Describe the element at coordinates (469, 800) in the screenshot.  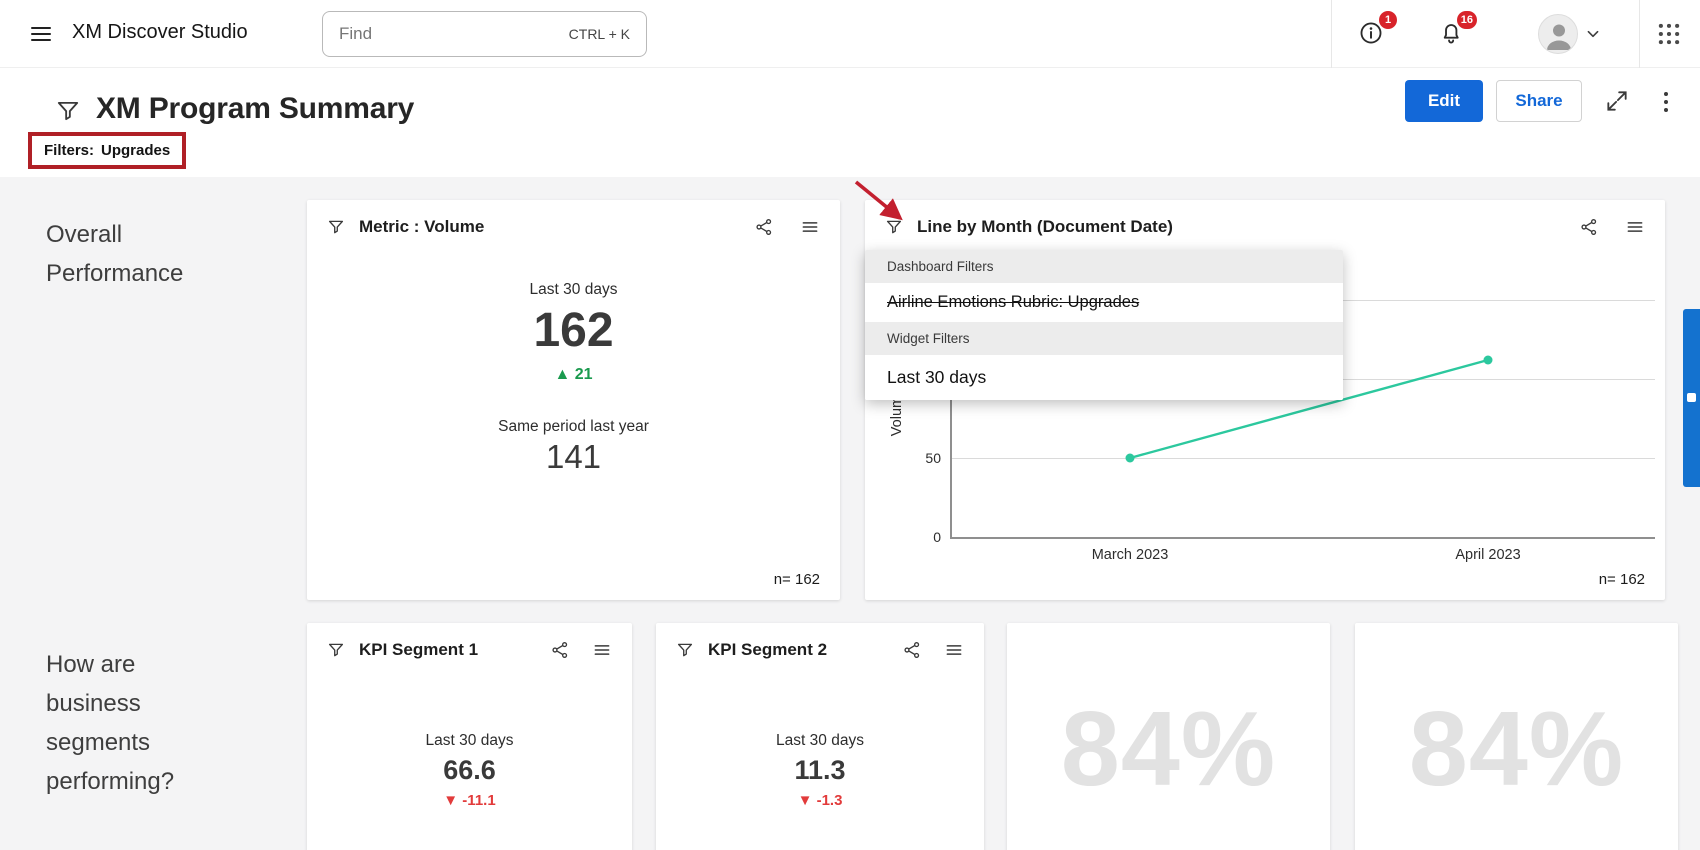
I see `kpi-delta: ▼ -11.1` at that location.